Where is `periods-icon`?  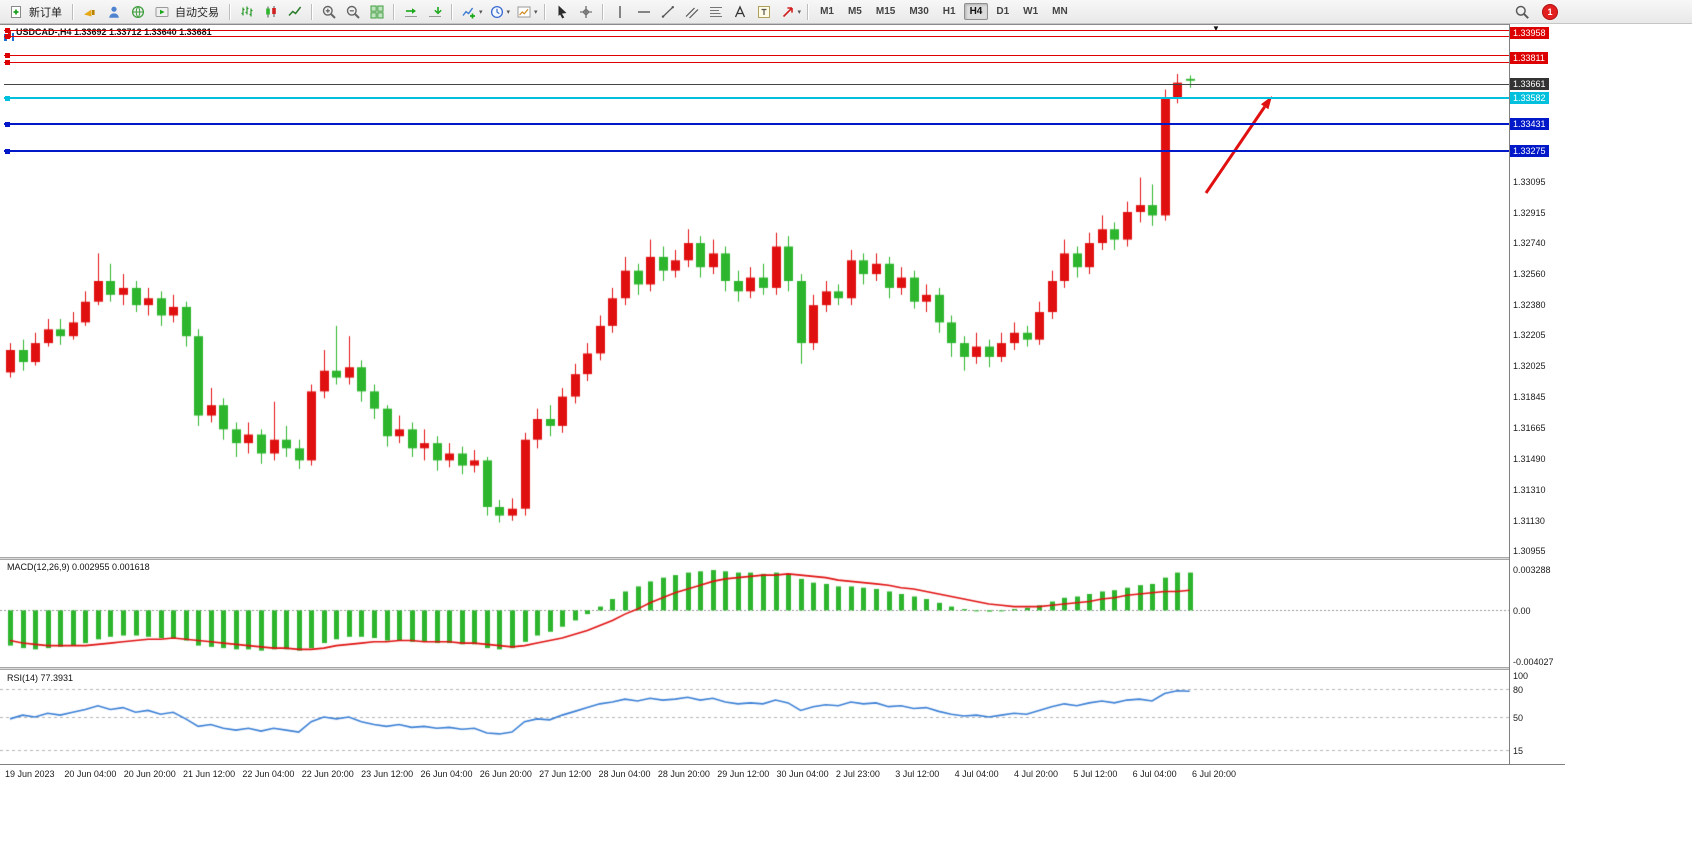 periods-icon is located at coordinates (496, 11).